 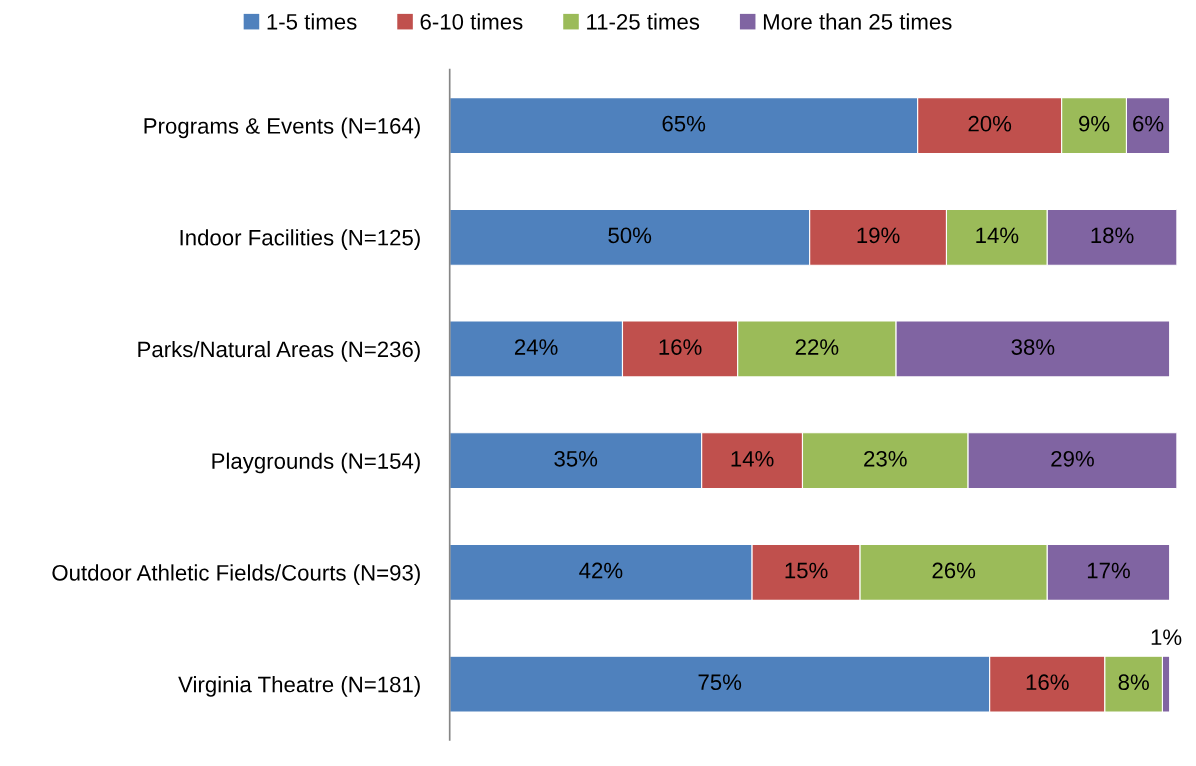 What do you see at coordinates (299, 686) in the screenshot?
I see `y-tick-label: Virginia Theatre (N=181)` at bounding box center [299, 686].